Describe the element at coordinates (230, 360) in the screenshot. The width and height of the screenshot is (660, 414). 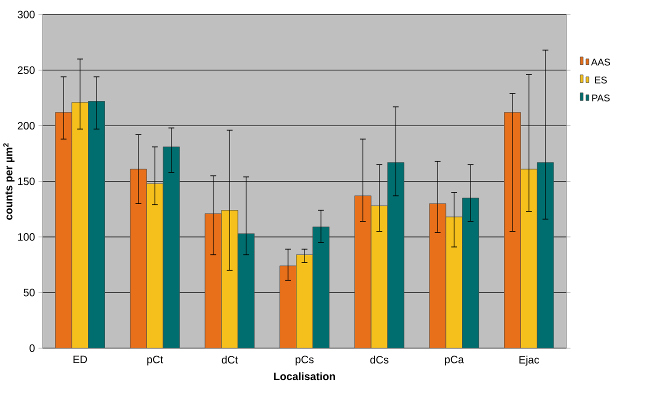
I see `x-tick-label: dCt` at that location.